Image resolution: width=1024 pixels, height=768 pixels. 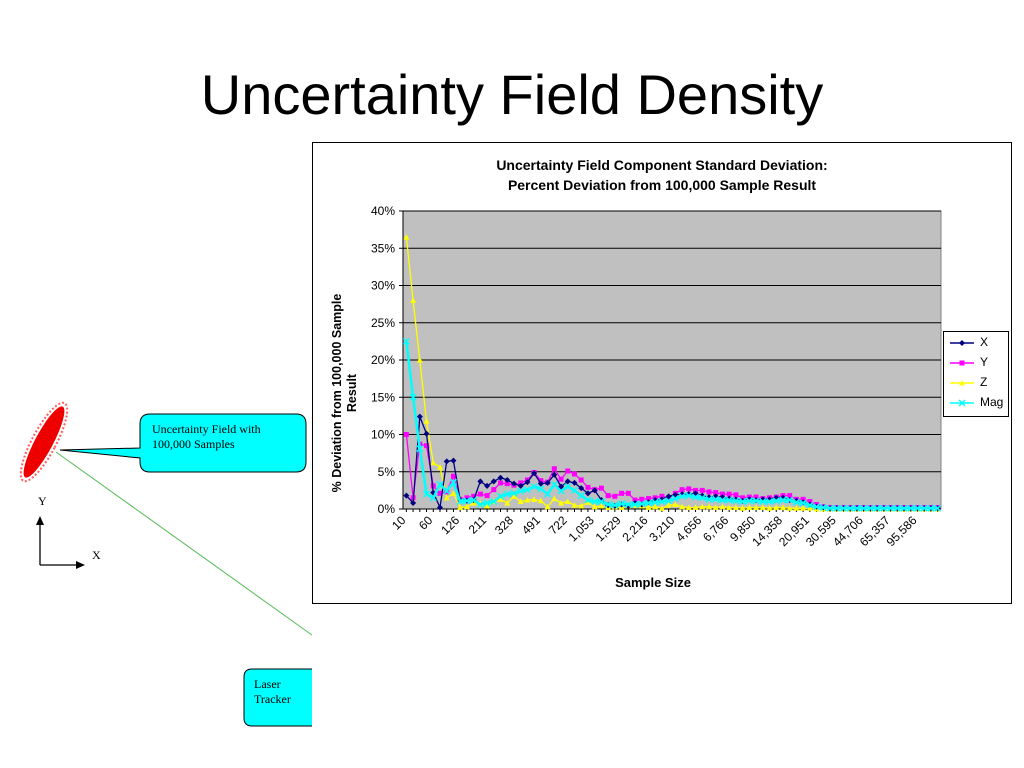 What do you see at coordinates (512, 94) in the screenshot?
I see `slide-title: Uncertainty Field Density` at bounding box center [512, 94].